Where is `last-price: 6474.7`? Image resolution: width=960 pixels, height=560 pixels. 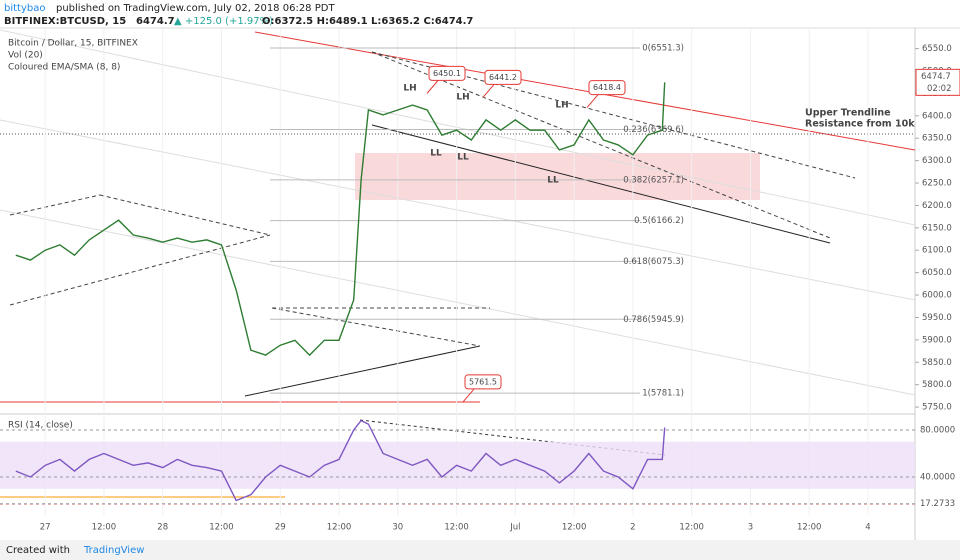
last-price: 6474.7 is located at coordinates (936, 77).